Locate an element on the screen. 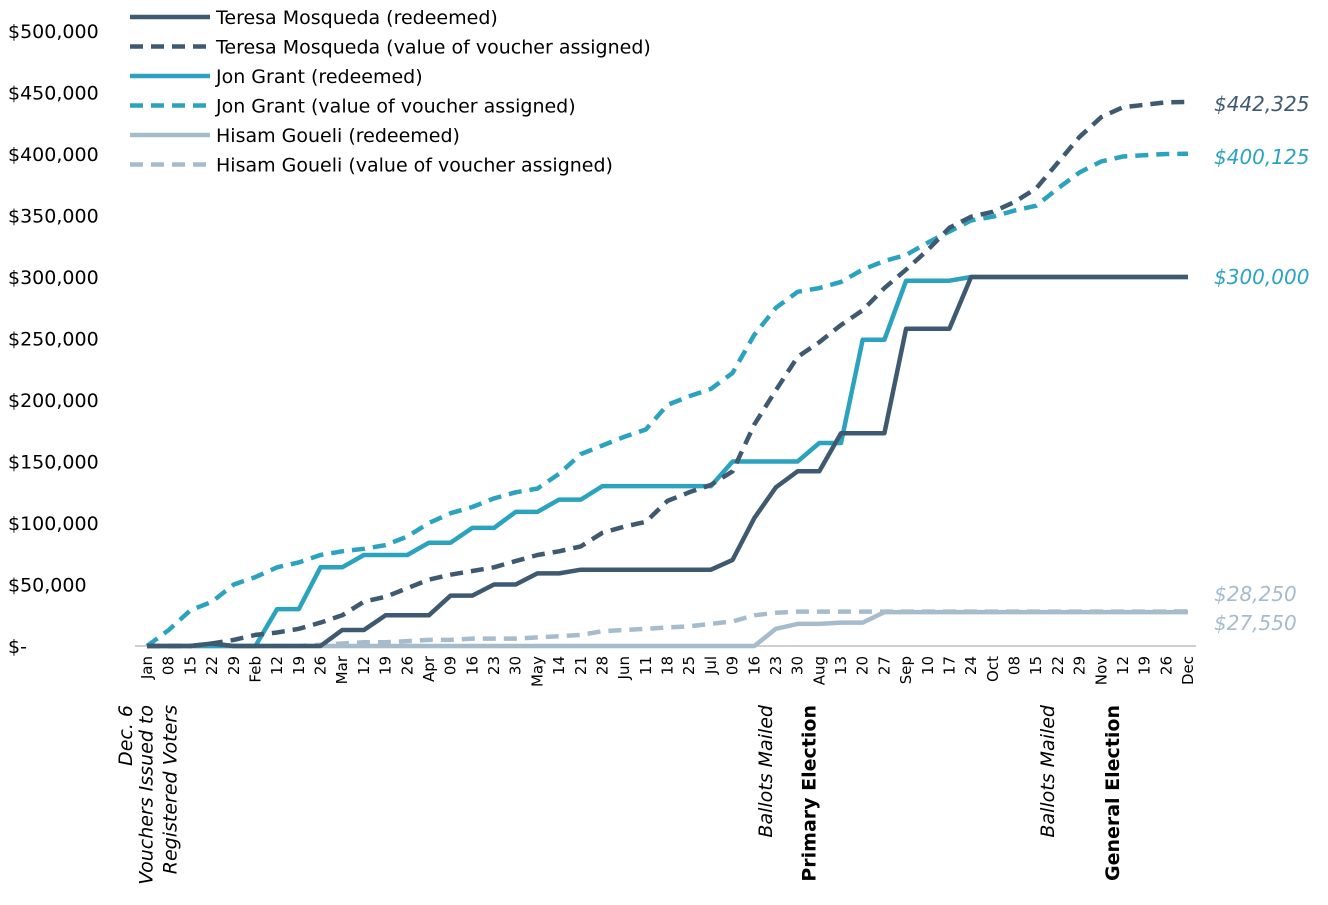  x-tick-label: 17 is located at coordinates (949, 665).